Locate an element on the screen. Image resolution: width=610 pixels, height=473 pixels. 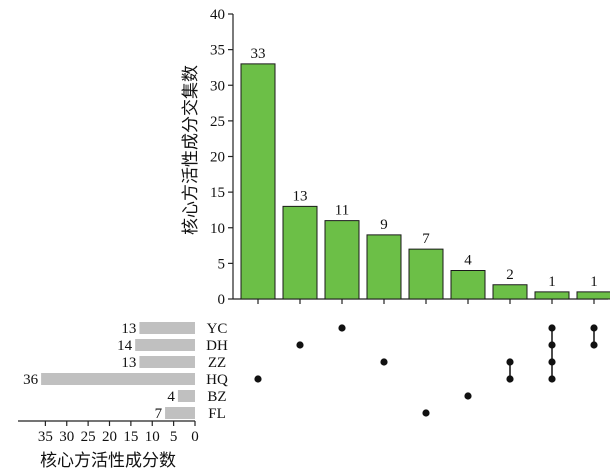
y-axis-label: 核心方活性成分交集数 is located at coordinates (190, 150).